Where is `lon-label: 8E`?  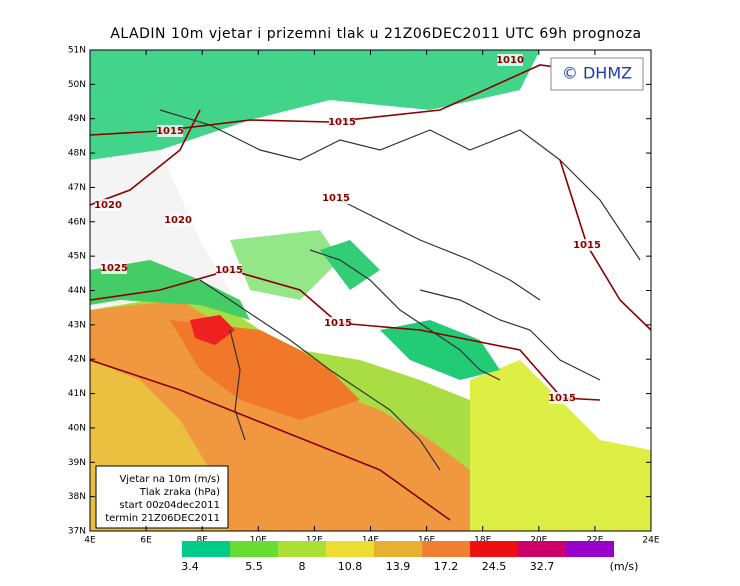 lon-label: 8E is located at coordinates (202, 541).